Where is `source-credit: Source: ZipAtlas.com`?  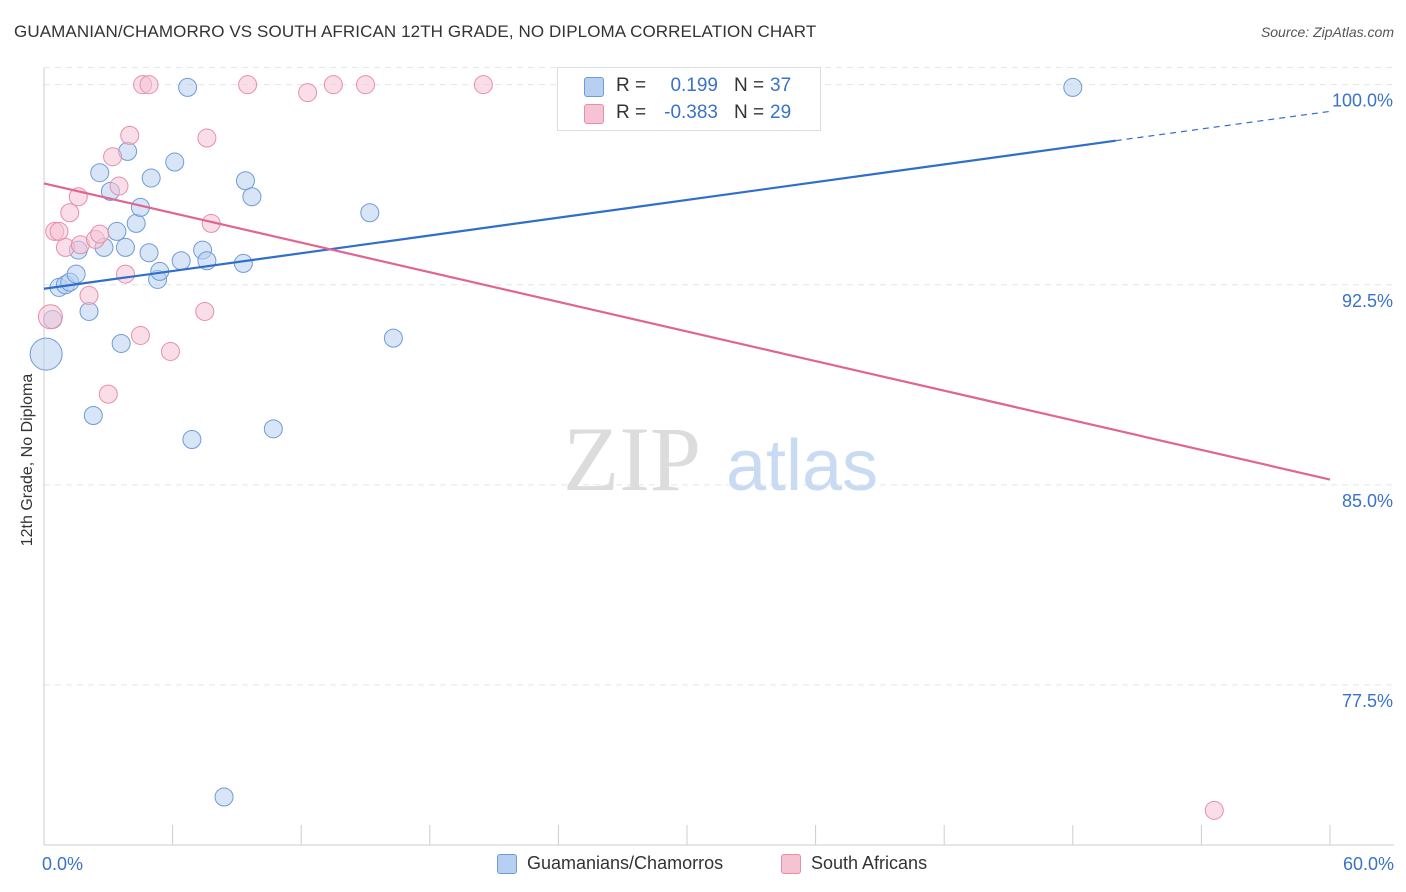 source-credit: Source: ZipAtlas.com is located at coordinates (1327, 32).